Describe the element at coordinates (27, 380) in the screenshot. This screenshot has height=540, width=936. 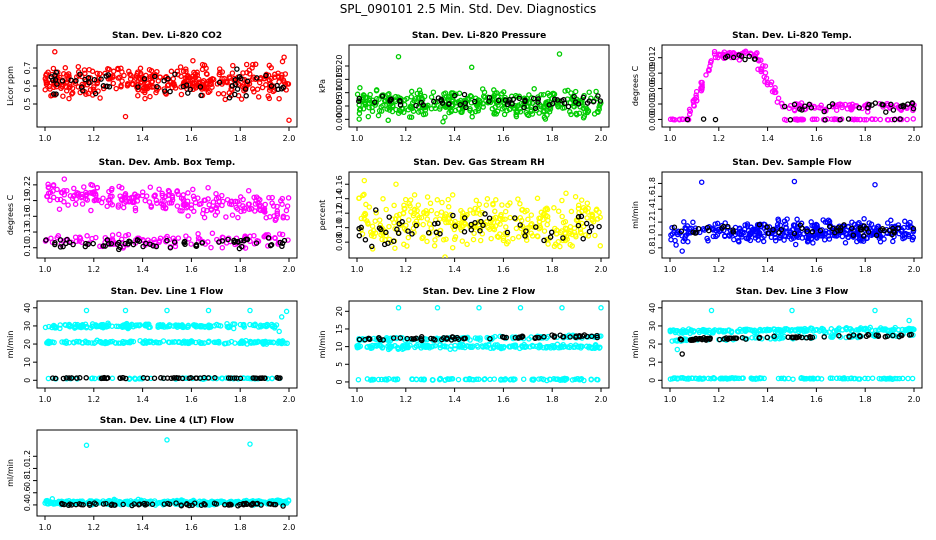
I see `y-tick-label: 0` at that location.